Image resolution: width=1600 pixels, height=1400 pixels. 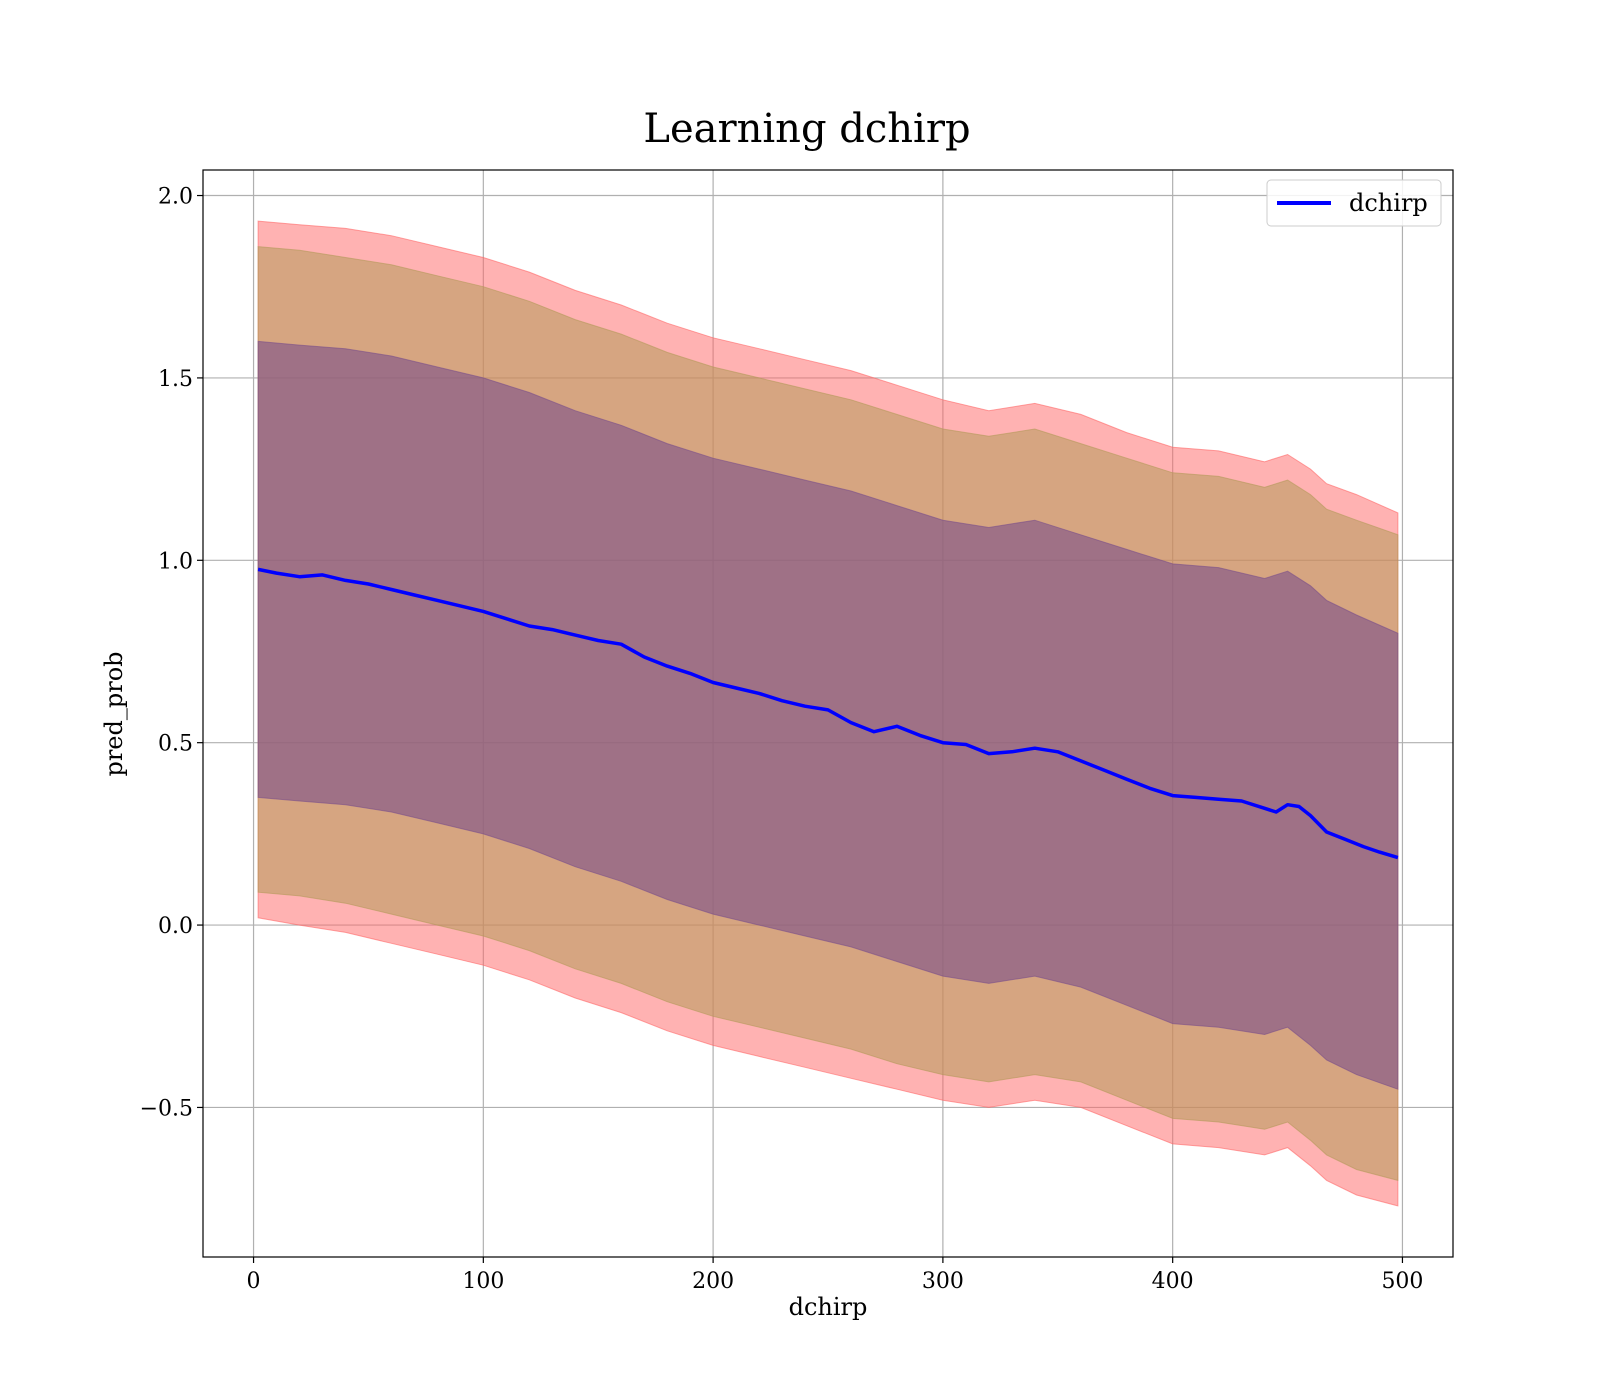 I want to click on series-lines, so click(x=828, y=713).